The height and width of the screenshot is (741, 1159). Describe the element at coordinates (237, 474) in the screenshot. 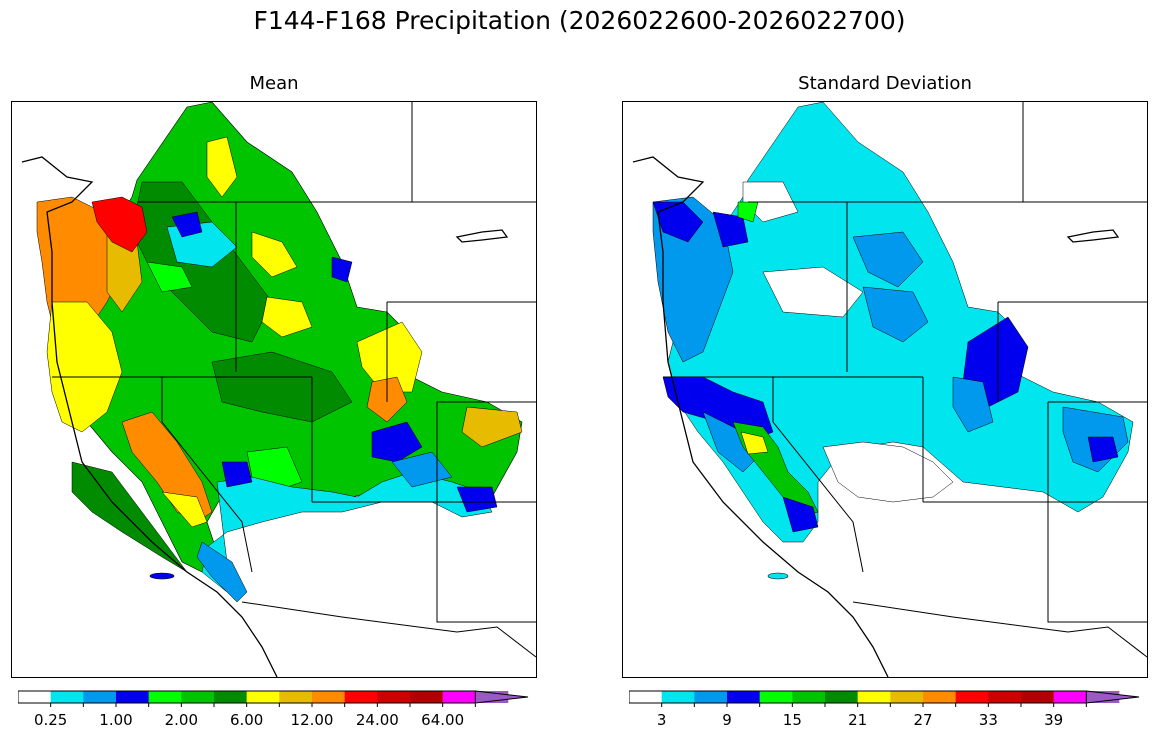

I see `mean-region-blue-south` at that location.